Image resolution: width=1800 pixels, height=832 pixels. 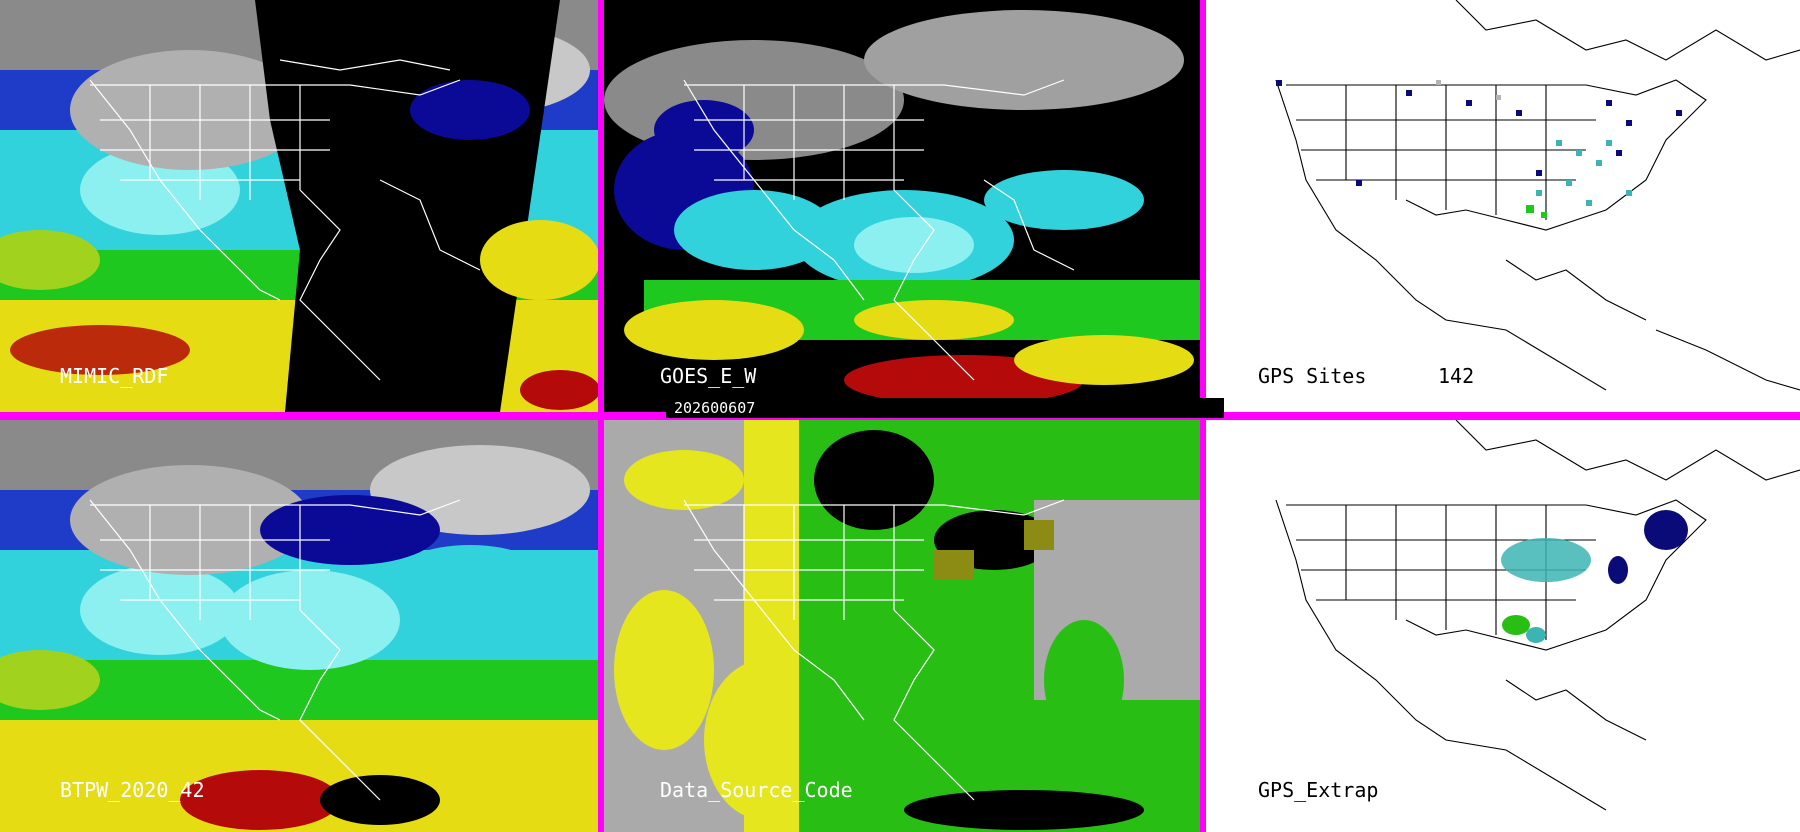 What do you see at coordinates (1537, 615) in the screenshot?
I see `gps-extrap-map` at bounding box center [1537, 615].